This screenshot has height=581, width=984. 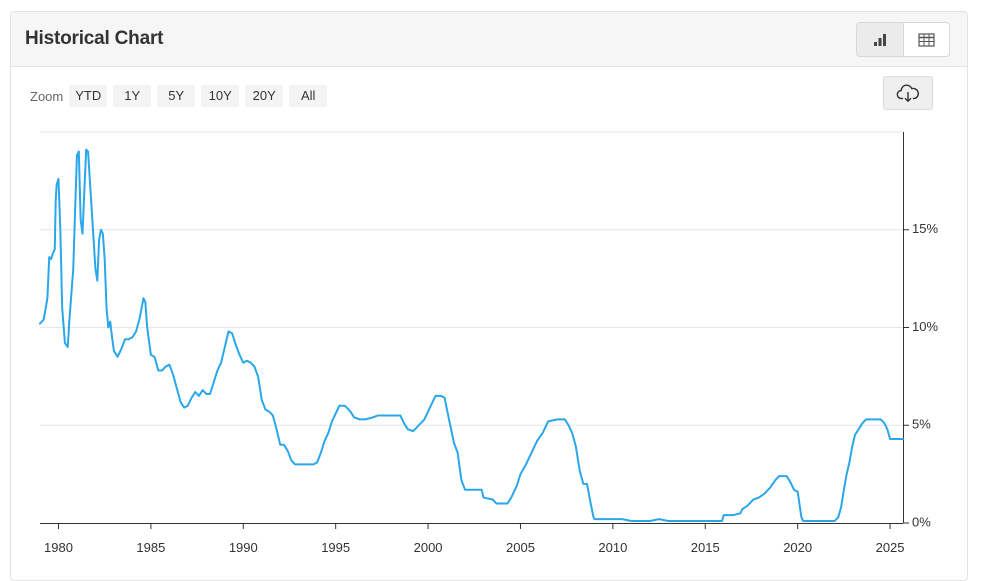 I want to click on download-button, so click(x=908, y=93).